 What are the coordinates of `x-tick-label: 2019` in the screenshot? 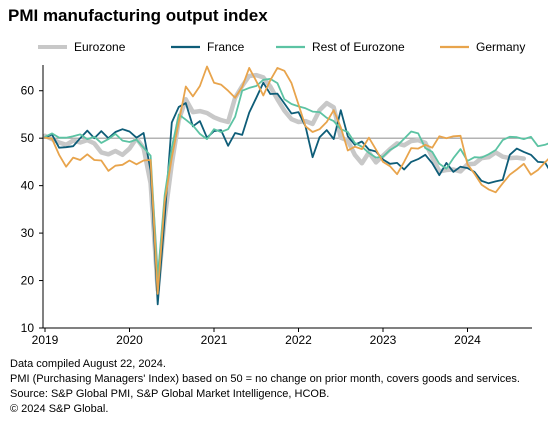 It's located at (45, 340).